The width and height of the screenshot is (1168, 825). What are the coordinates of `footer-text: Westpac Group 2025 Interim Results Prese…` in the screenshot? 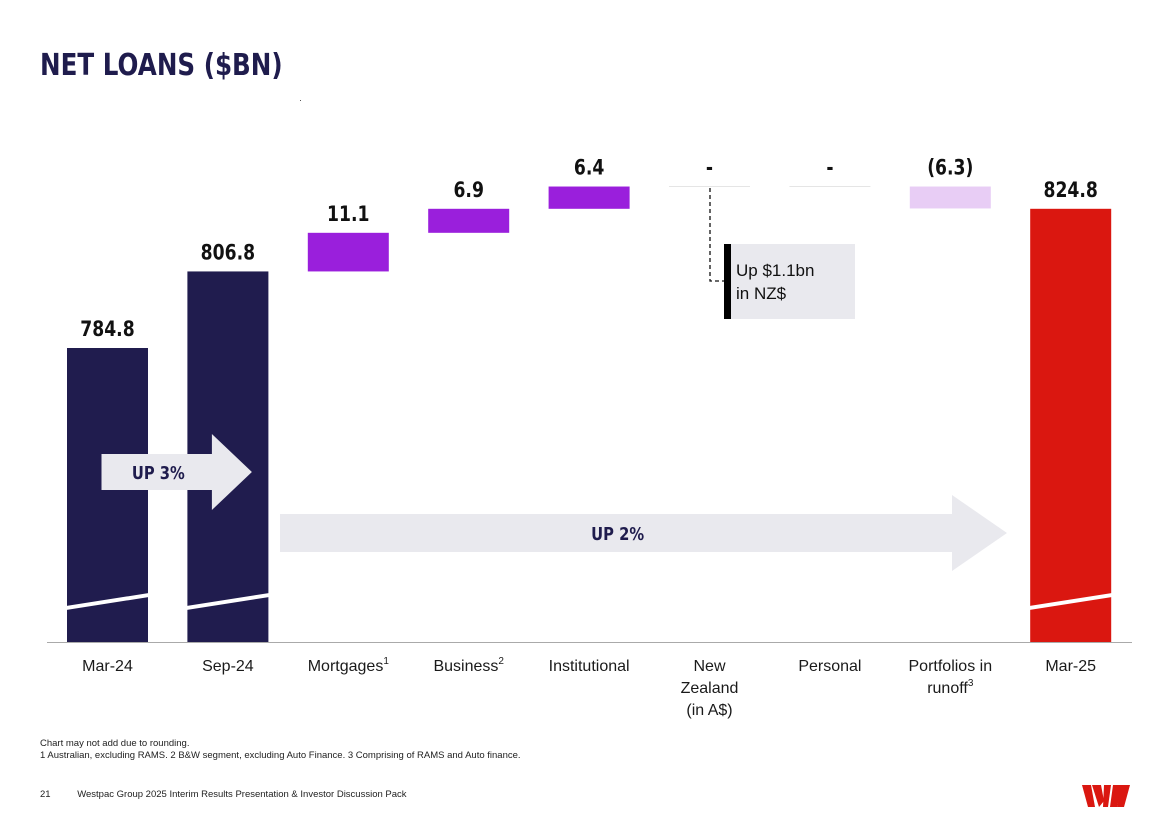 It's located at (242, 794).